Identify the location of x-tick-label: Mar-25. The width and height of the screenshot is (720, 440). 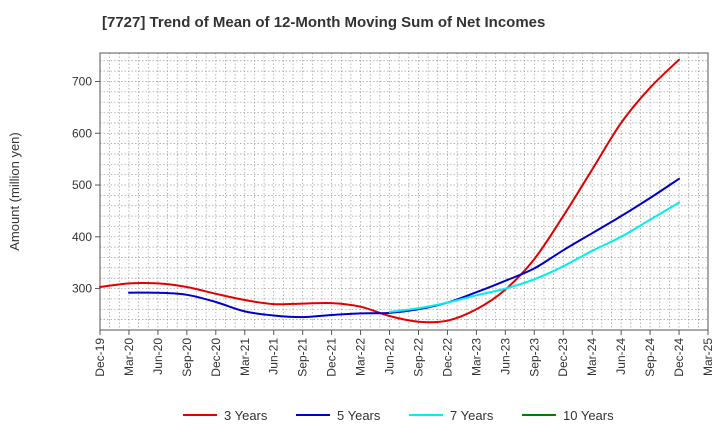
(708, 357).